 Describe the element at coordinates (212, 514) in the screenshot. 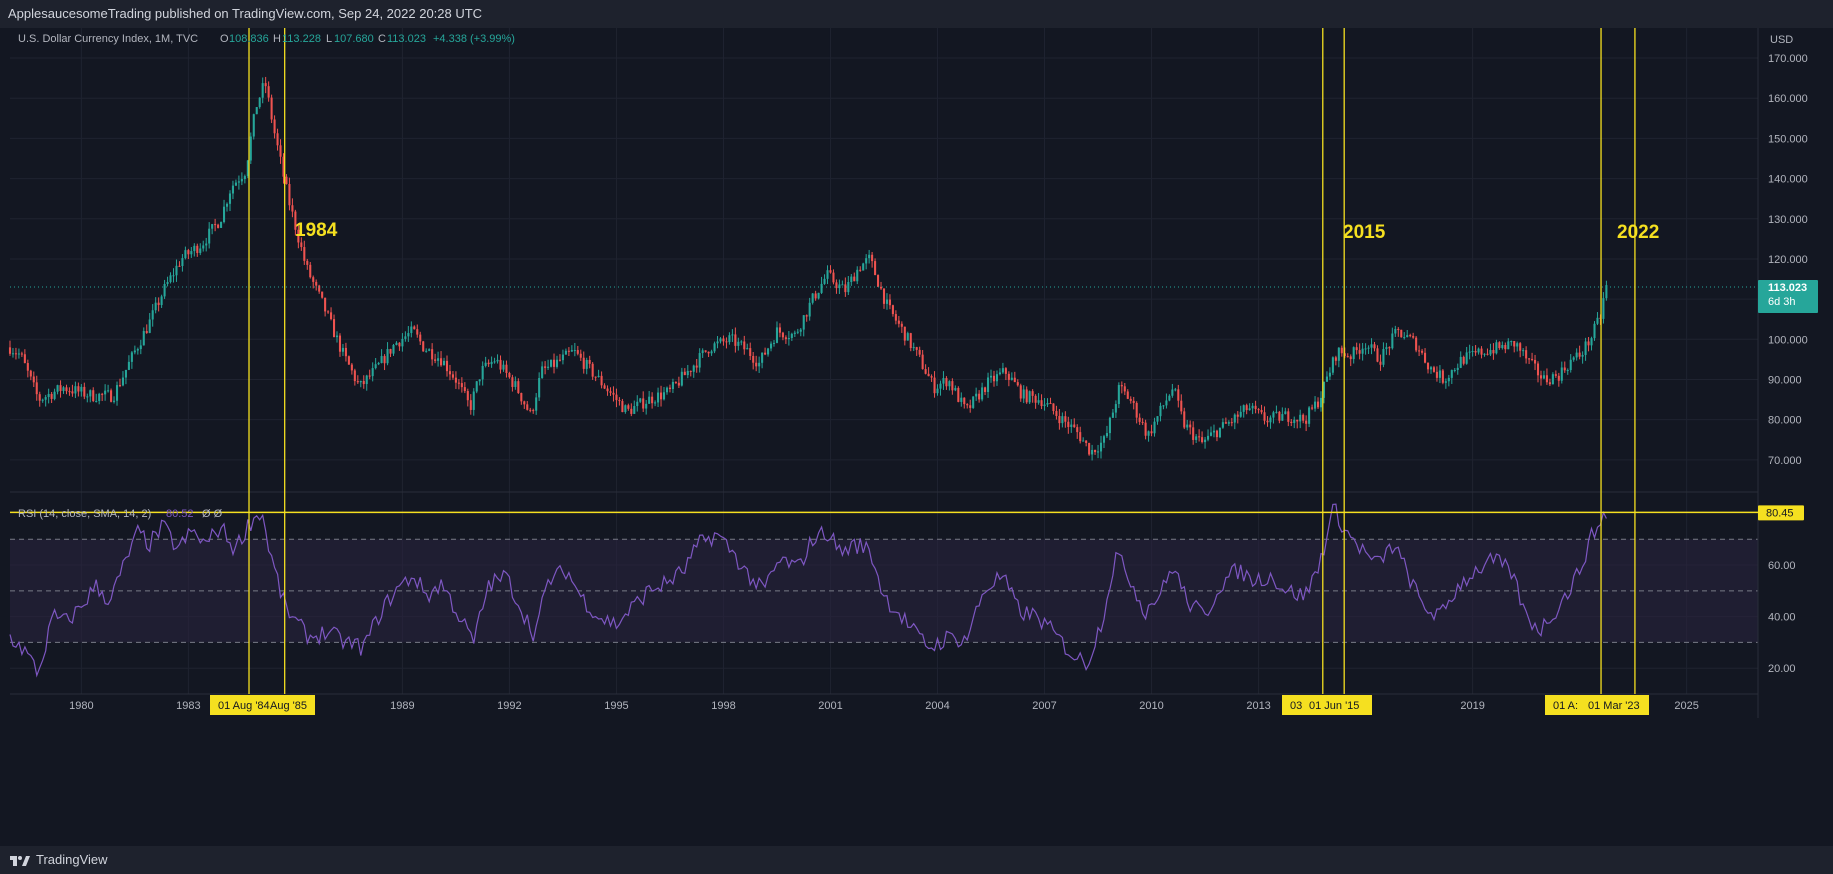

I see `rsi-extra: Ø Ø` at that location.